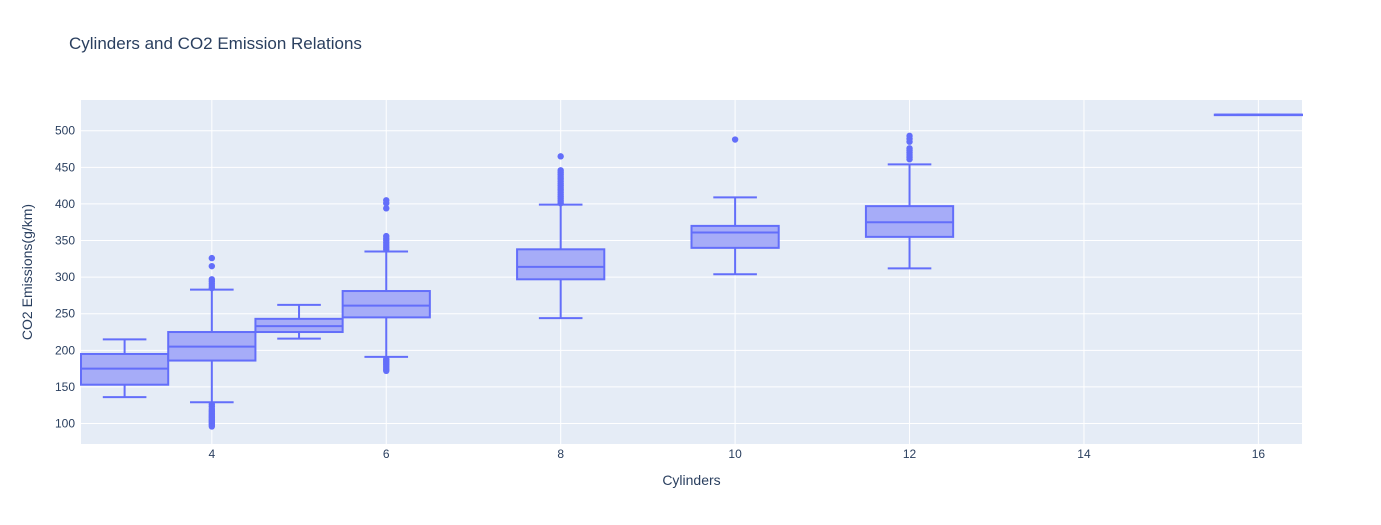 The height and width of the screenshot is (525, 1381). Describe the element at coordinates (65, 350) in the screenshot. I see `y-tick-label: 200` at that location.